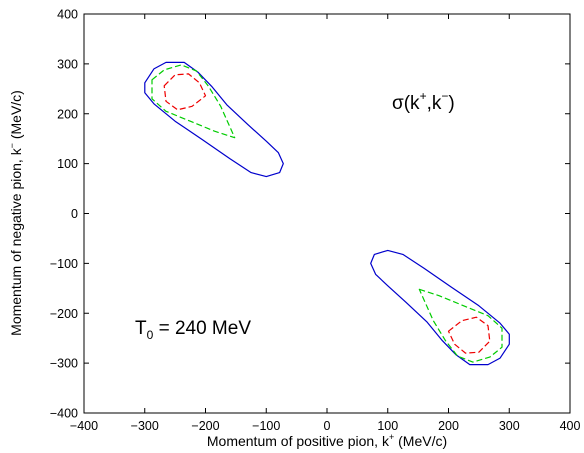 The height and width of the screenshot is (453, 584). I want to click on sigma-annotation: σ(k+,k−), so click(423, 101).